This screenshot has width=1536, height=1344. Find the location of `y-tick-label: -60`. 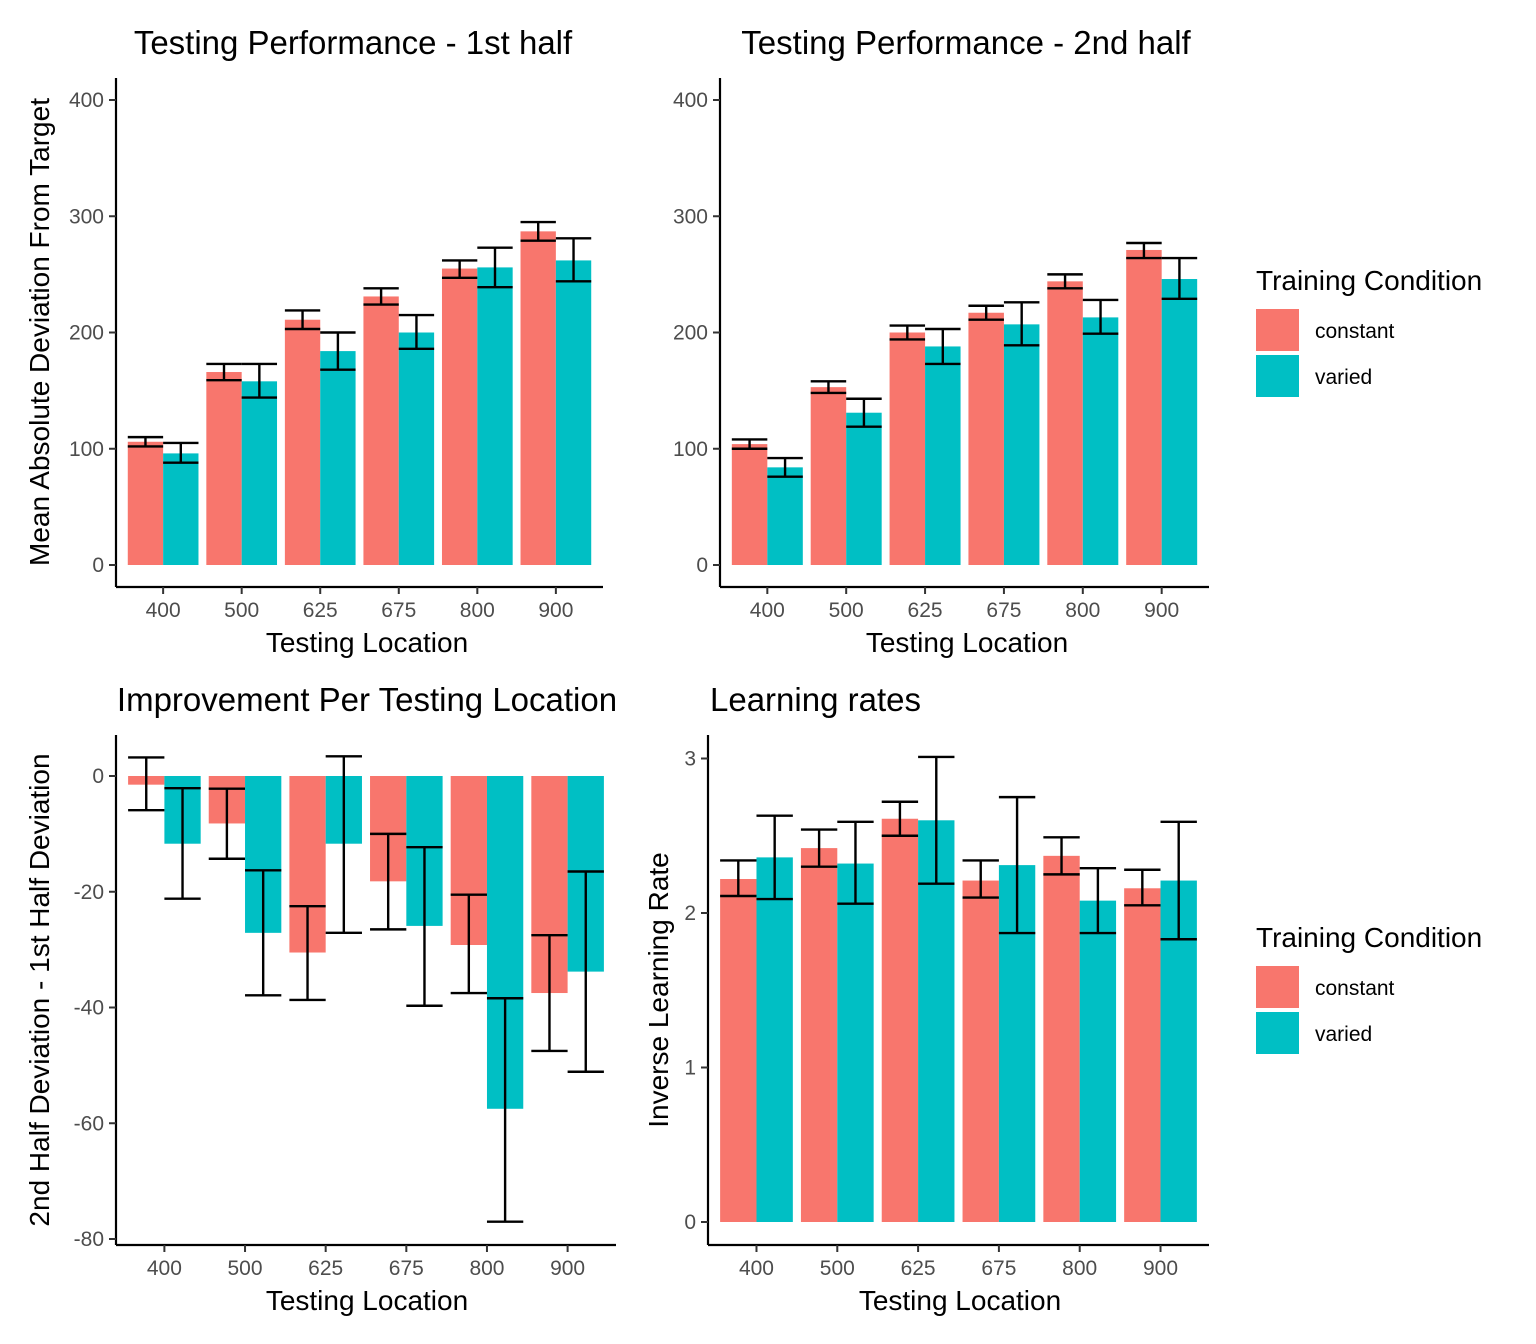

y-tick-label: -60 is located at coordinates (89, 1123).